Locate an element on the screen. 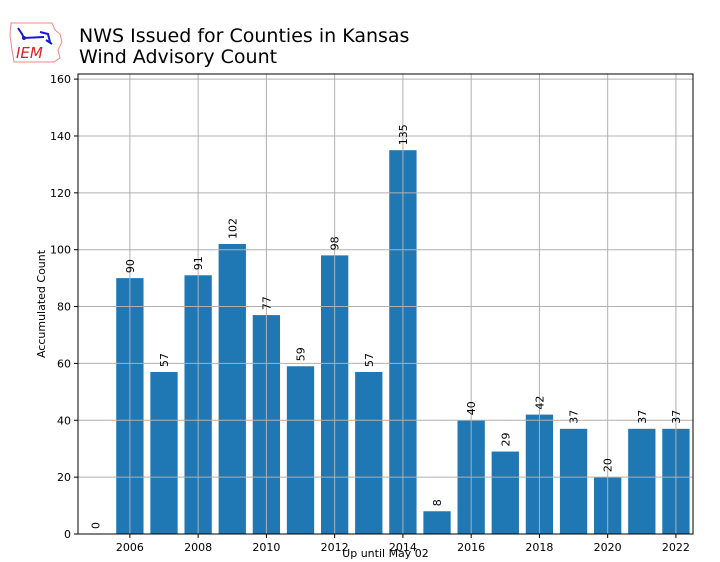 This screenshot has height=562, width=720. y-tick-label: 40 is located at coordinates (64, 420).